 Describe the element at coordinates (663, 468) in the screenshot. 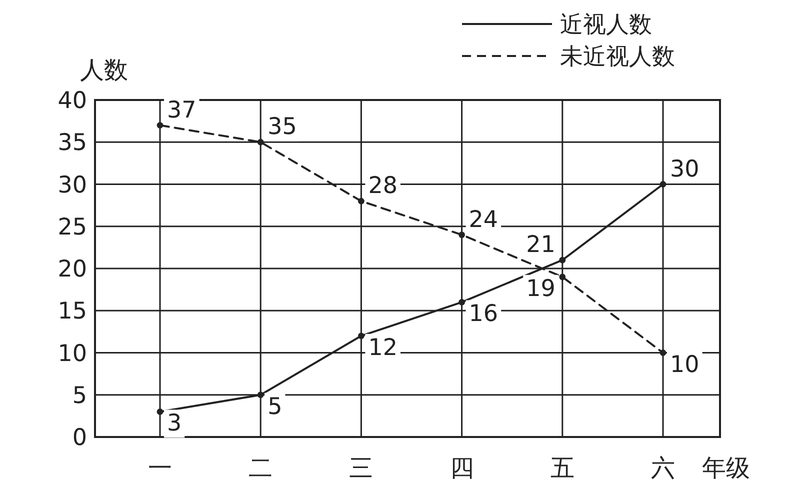

I see `x-tick-label: 六` at that location.